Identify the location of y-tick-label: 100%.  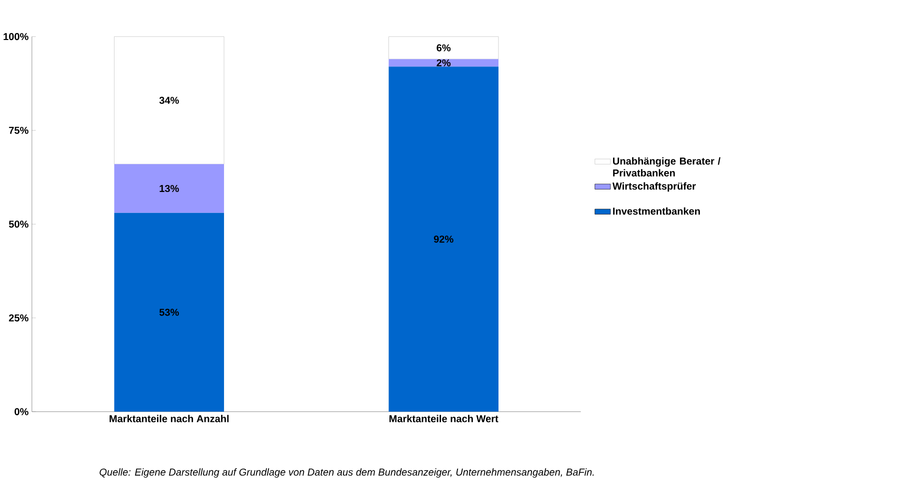
(16, 36).